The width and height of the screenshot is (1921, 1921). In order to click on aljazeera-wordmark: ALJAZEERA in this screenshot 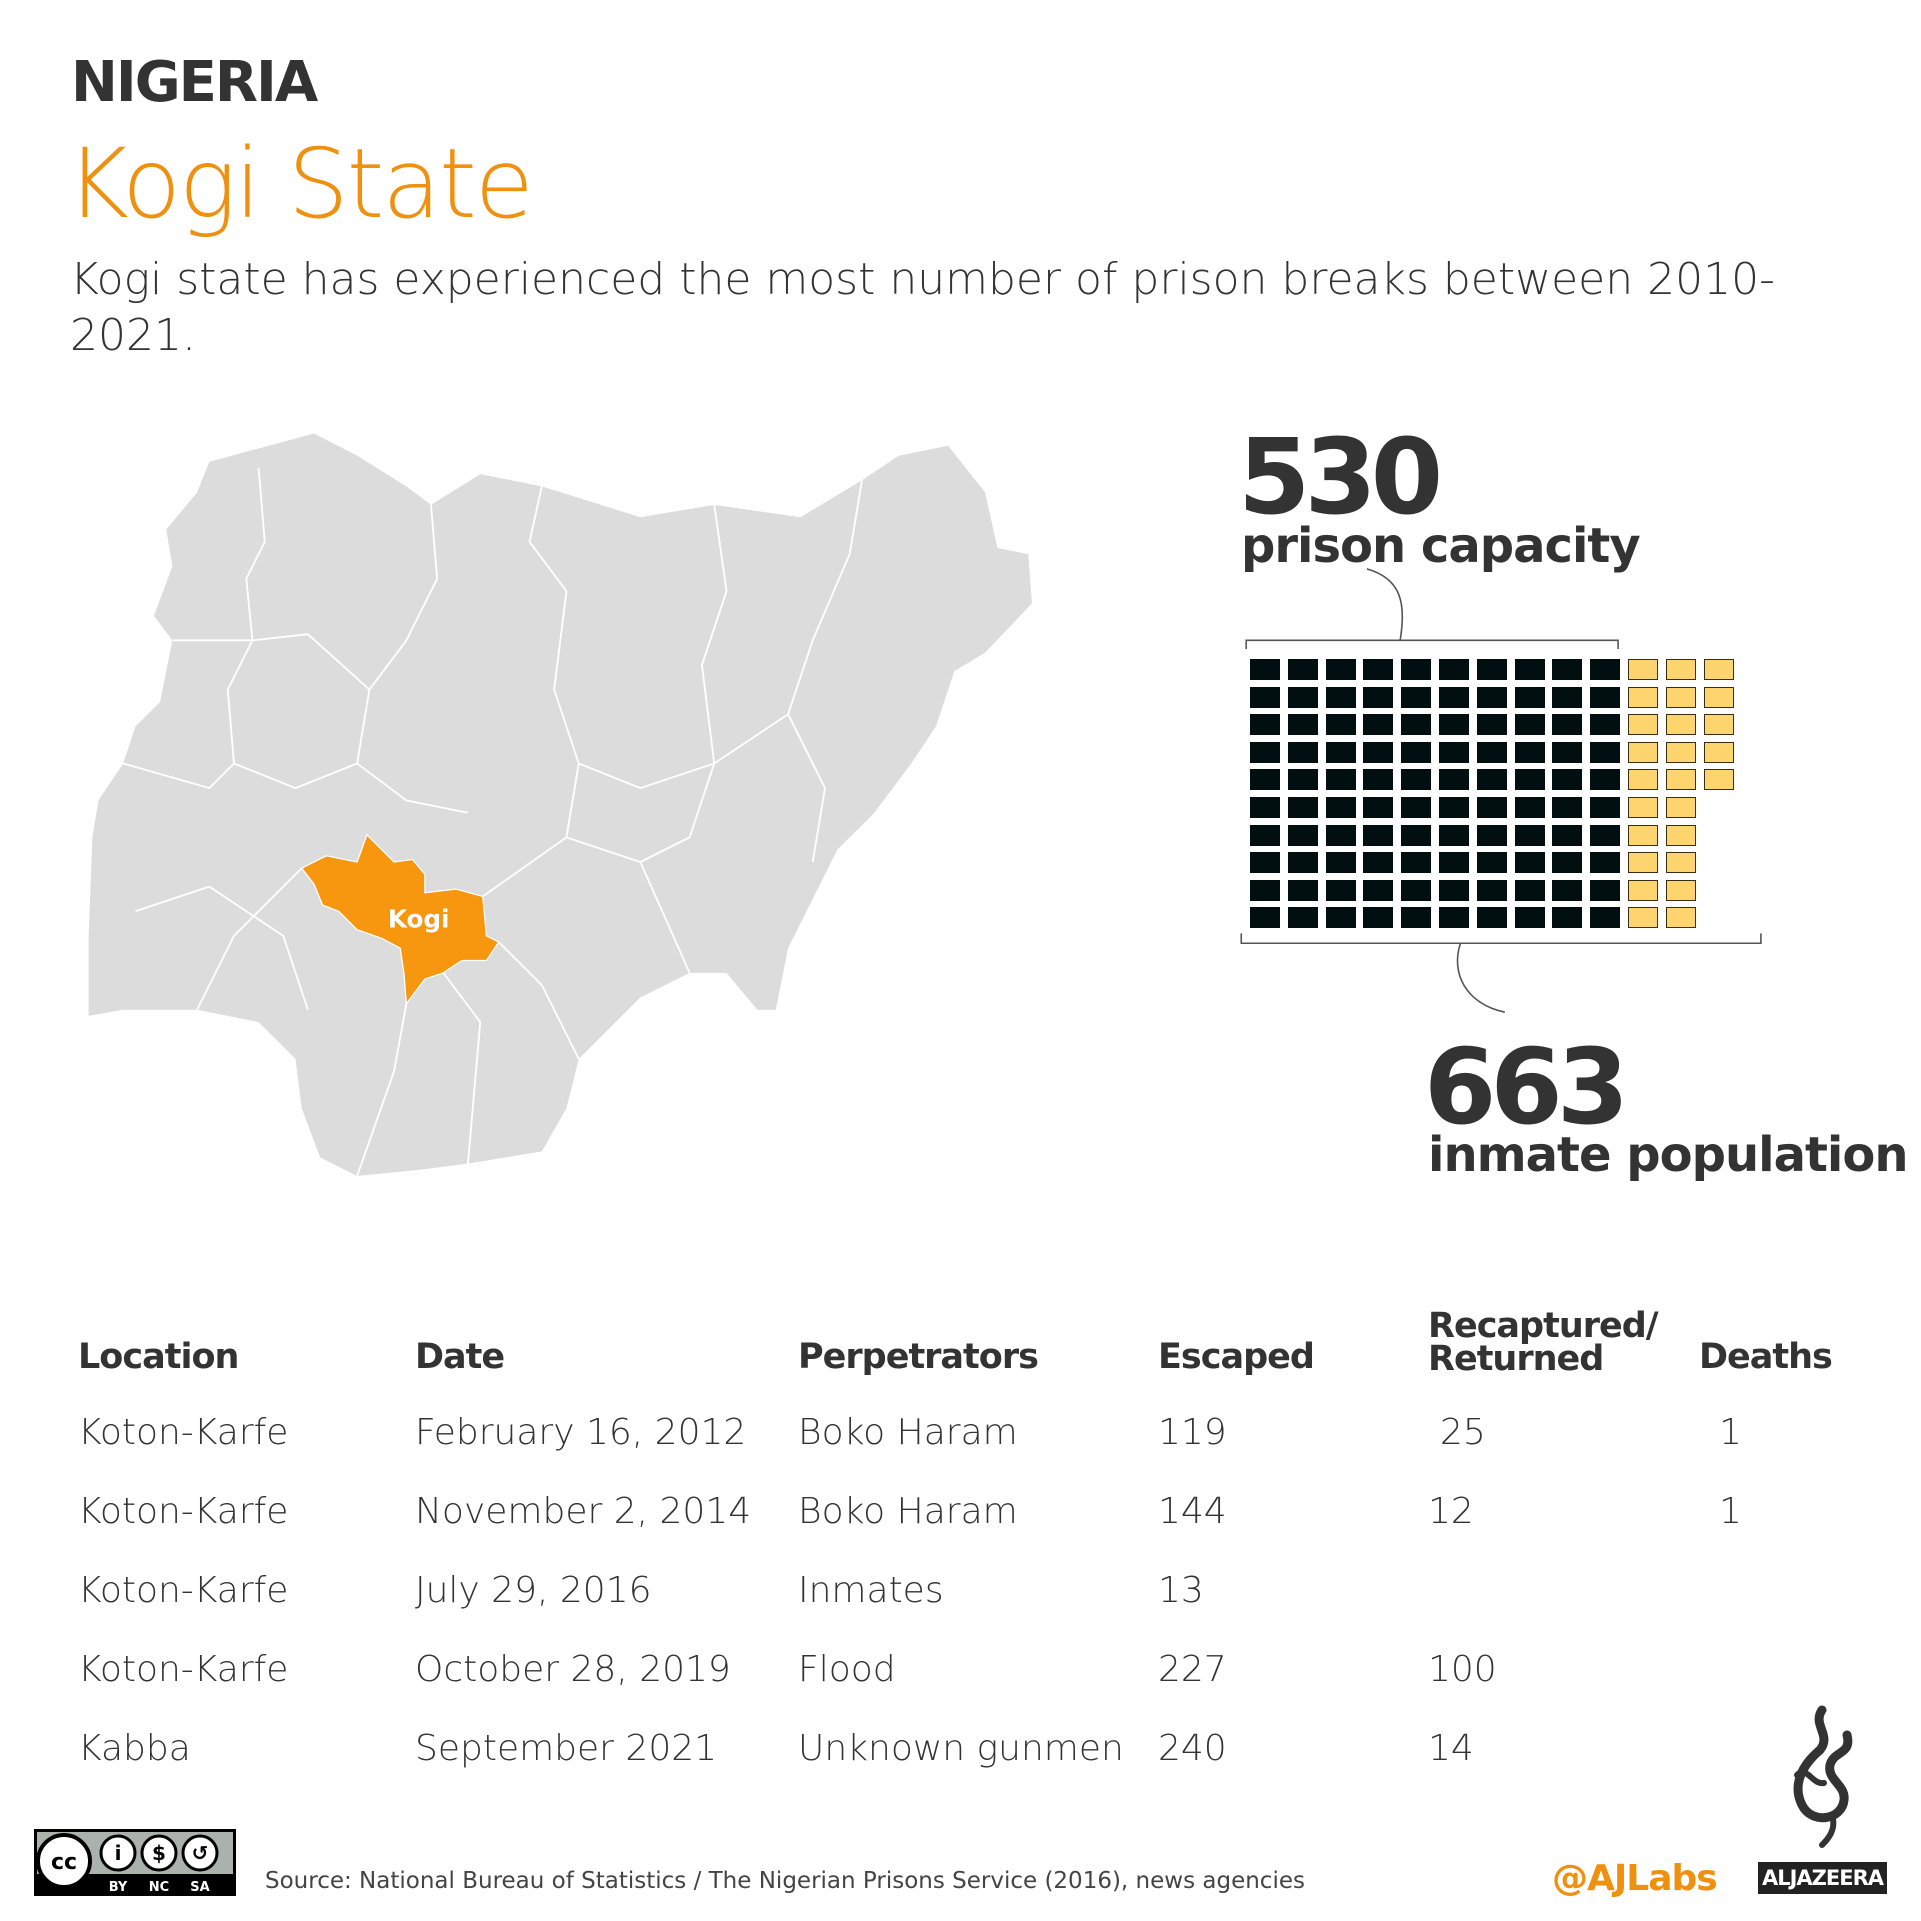, I will do `click(1822, 1878)`.